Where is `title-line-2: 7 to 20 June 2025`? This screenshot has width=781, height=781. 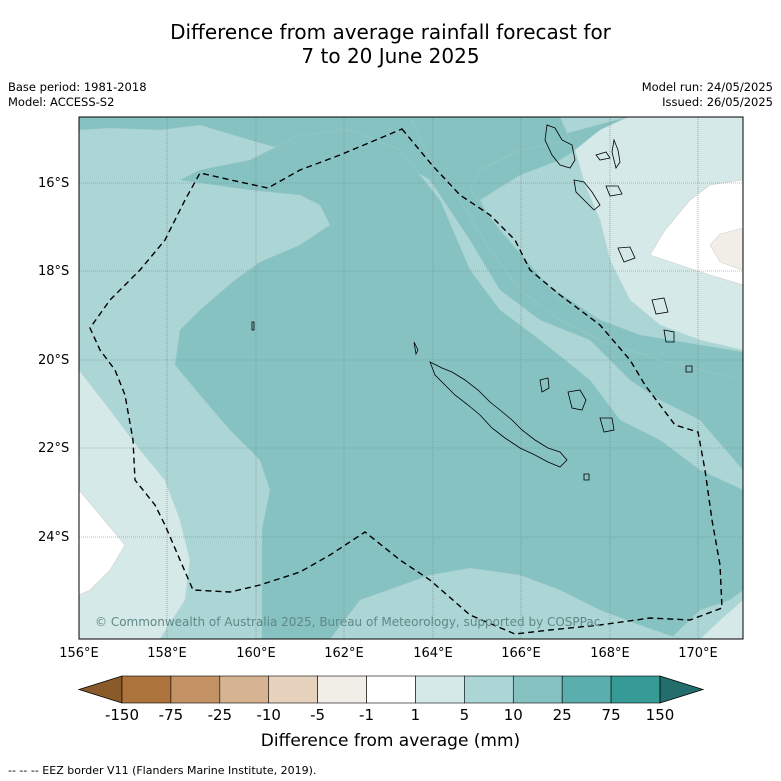 title-line-2: 7 to 20 June 2025 is located at coordinates (390, 56).